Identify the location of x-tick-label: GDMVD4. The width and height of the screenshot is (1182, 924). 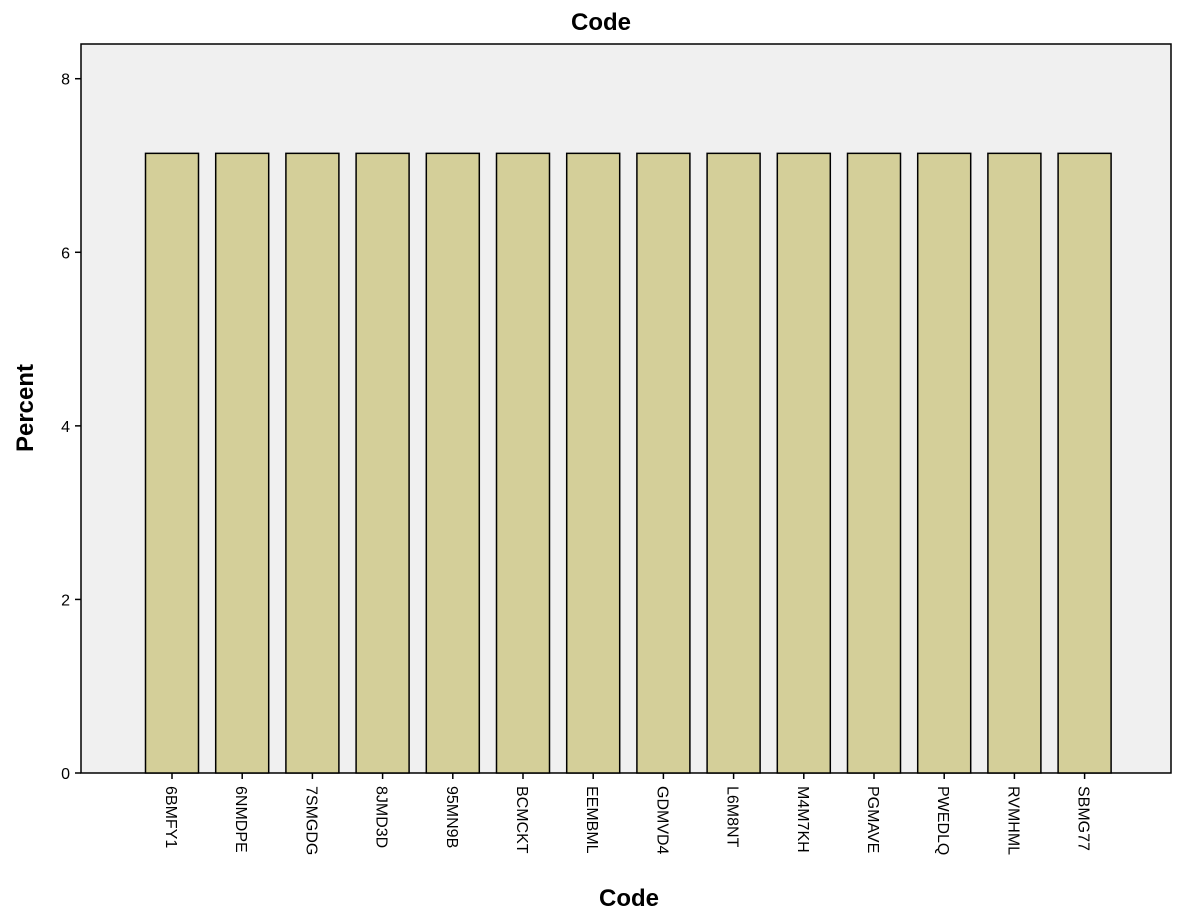
(661, 820).